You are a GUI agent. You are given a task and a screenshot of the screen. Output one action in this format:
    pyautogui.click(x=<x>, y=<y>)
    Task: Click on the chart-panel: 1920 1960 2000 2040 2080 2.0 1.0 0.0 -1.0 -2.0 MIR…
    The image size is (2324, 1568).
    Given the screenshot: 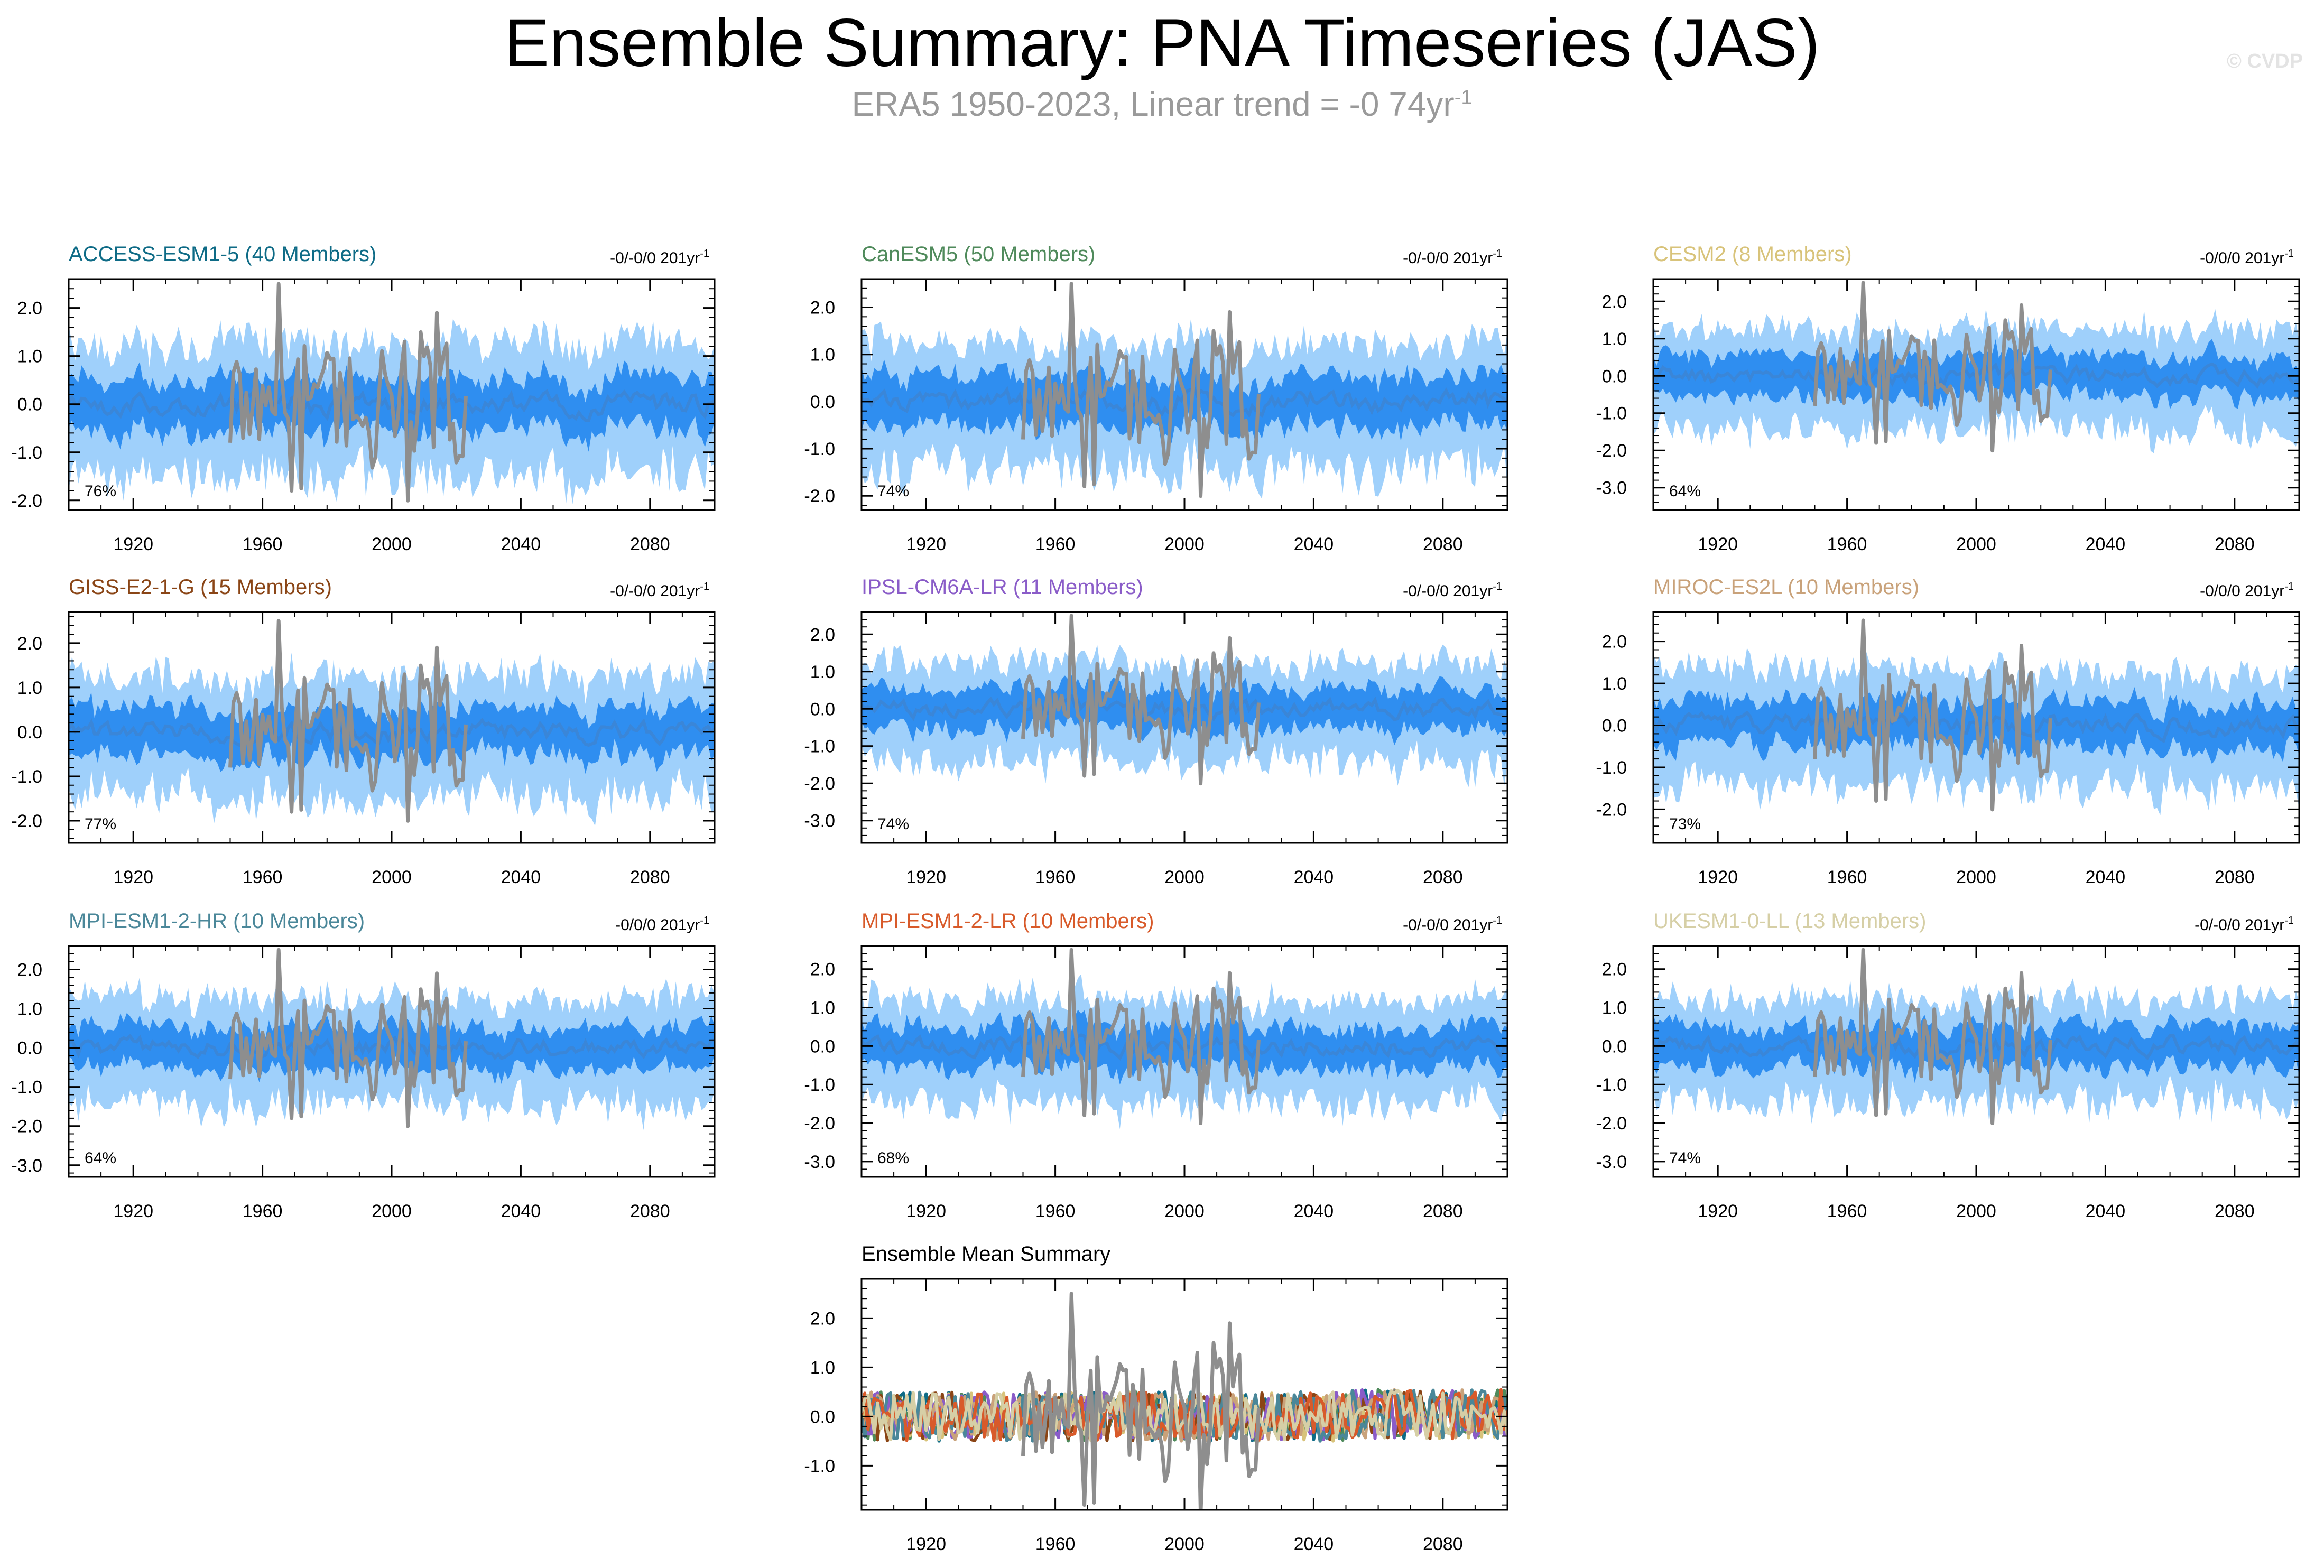 What is the action you would take?
    pyautogui.click(x=1948, y=731)
    